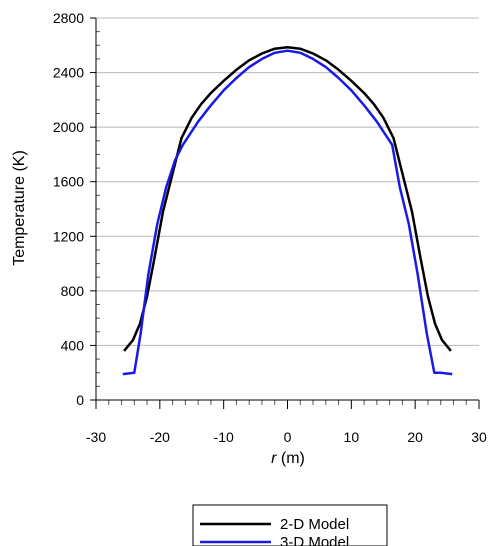 Image resolution: width=489 pixels, height=546 pixels. Describe the element at coordinates (68, 236) in the screenshot. I see `y-tick-label: 1200` at that location.